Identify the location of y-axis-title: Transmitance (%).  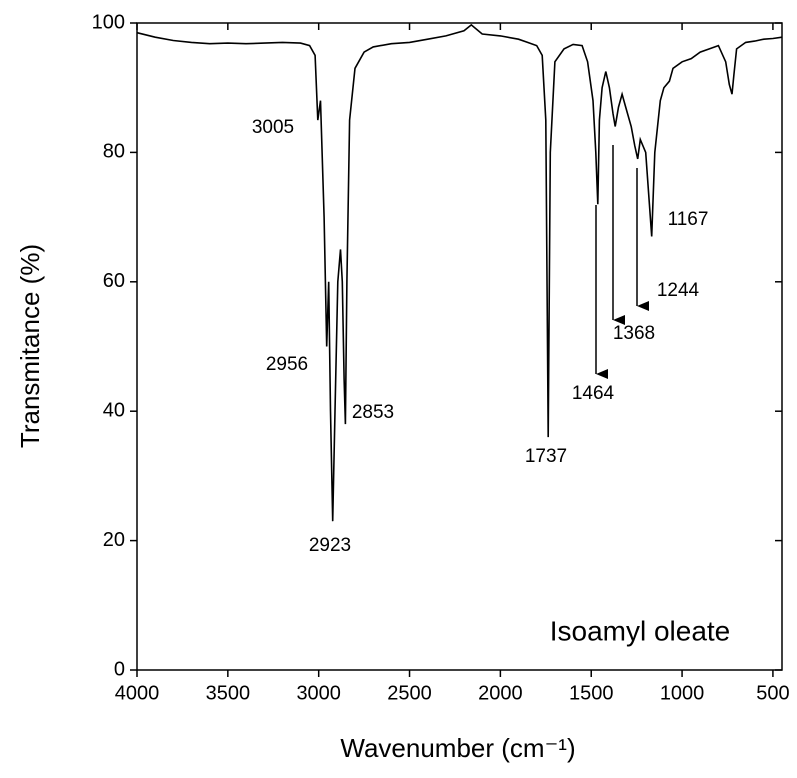
(30, 346).